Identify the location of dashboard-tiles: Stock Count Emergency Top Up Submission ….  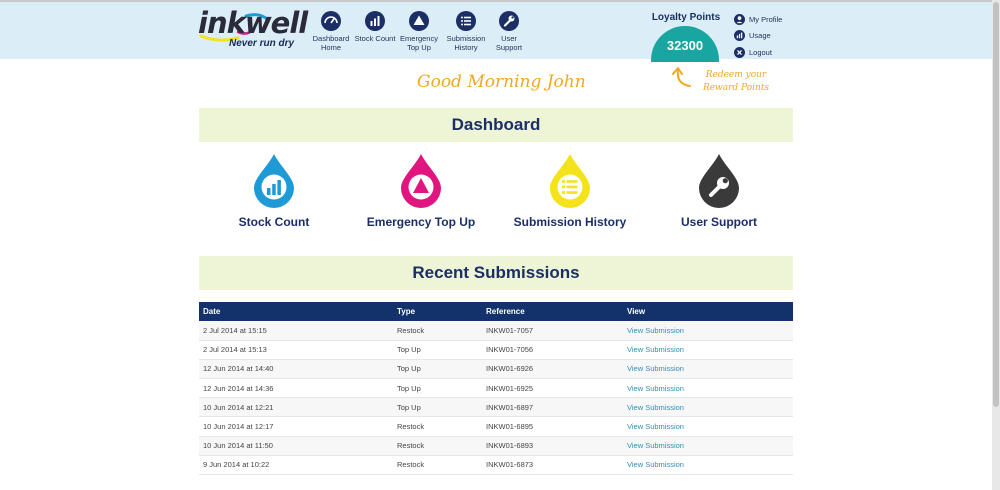
(496, 196).